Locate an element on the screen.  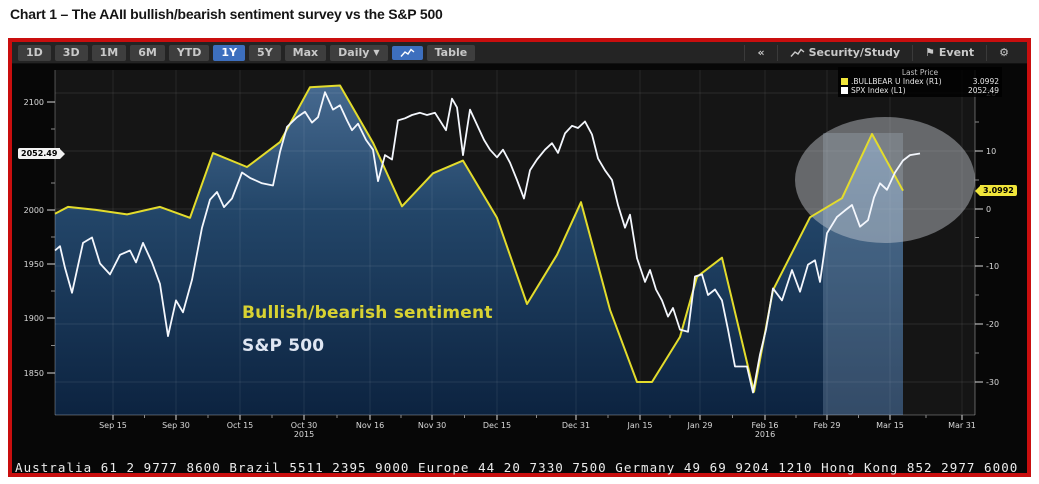
legend-value: 3.0992 is located at coordinates (985, 81).